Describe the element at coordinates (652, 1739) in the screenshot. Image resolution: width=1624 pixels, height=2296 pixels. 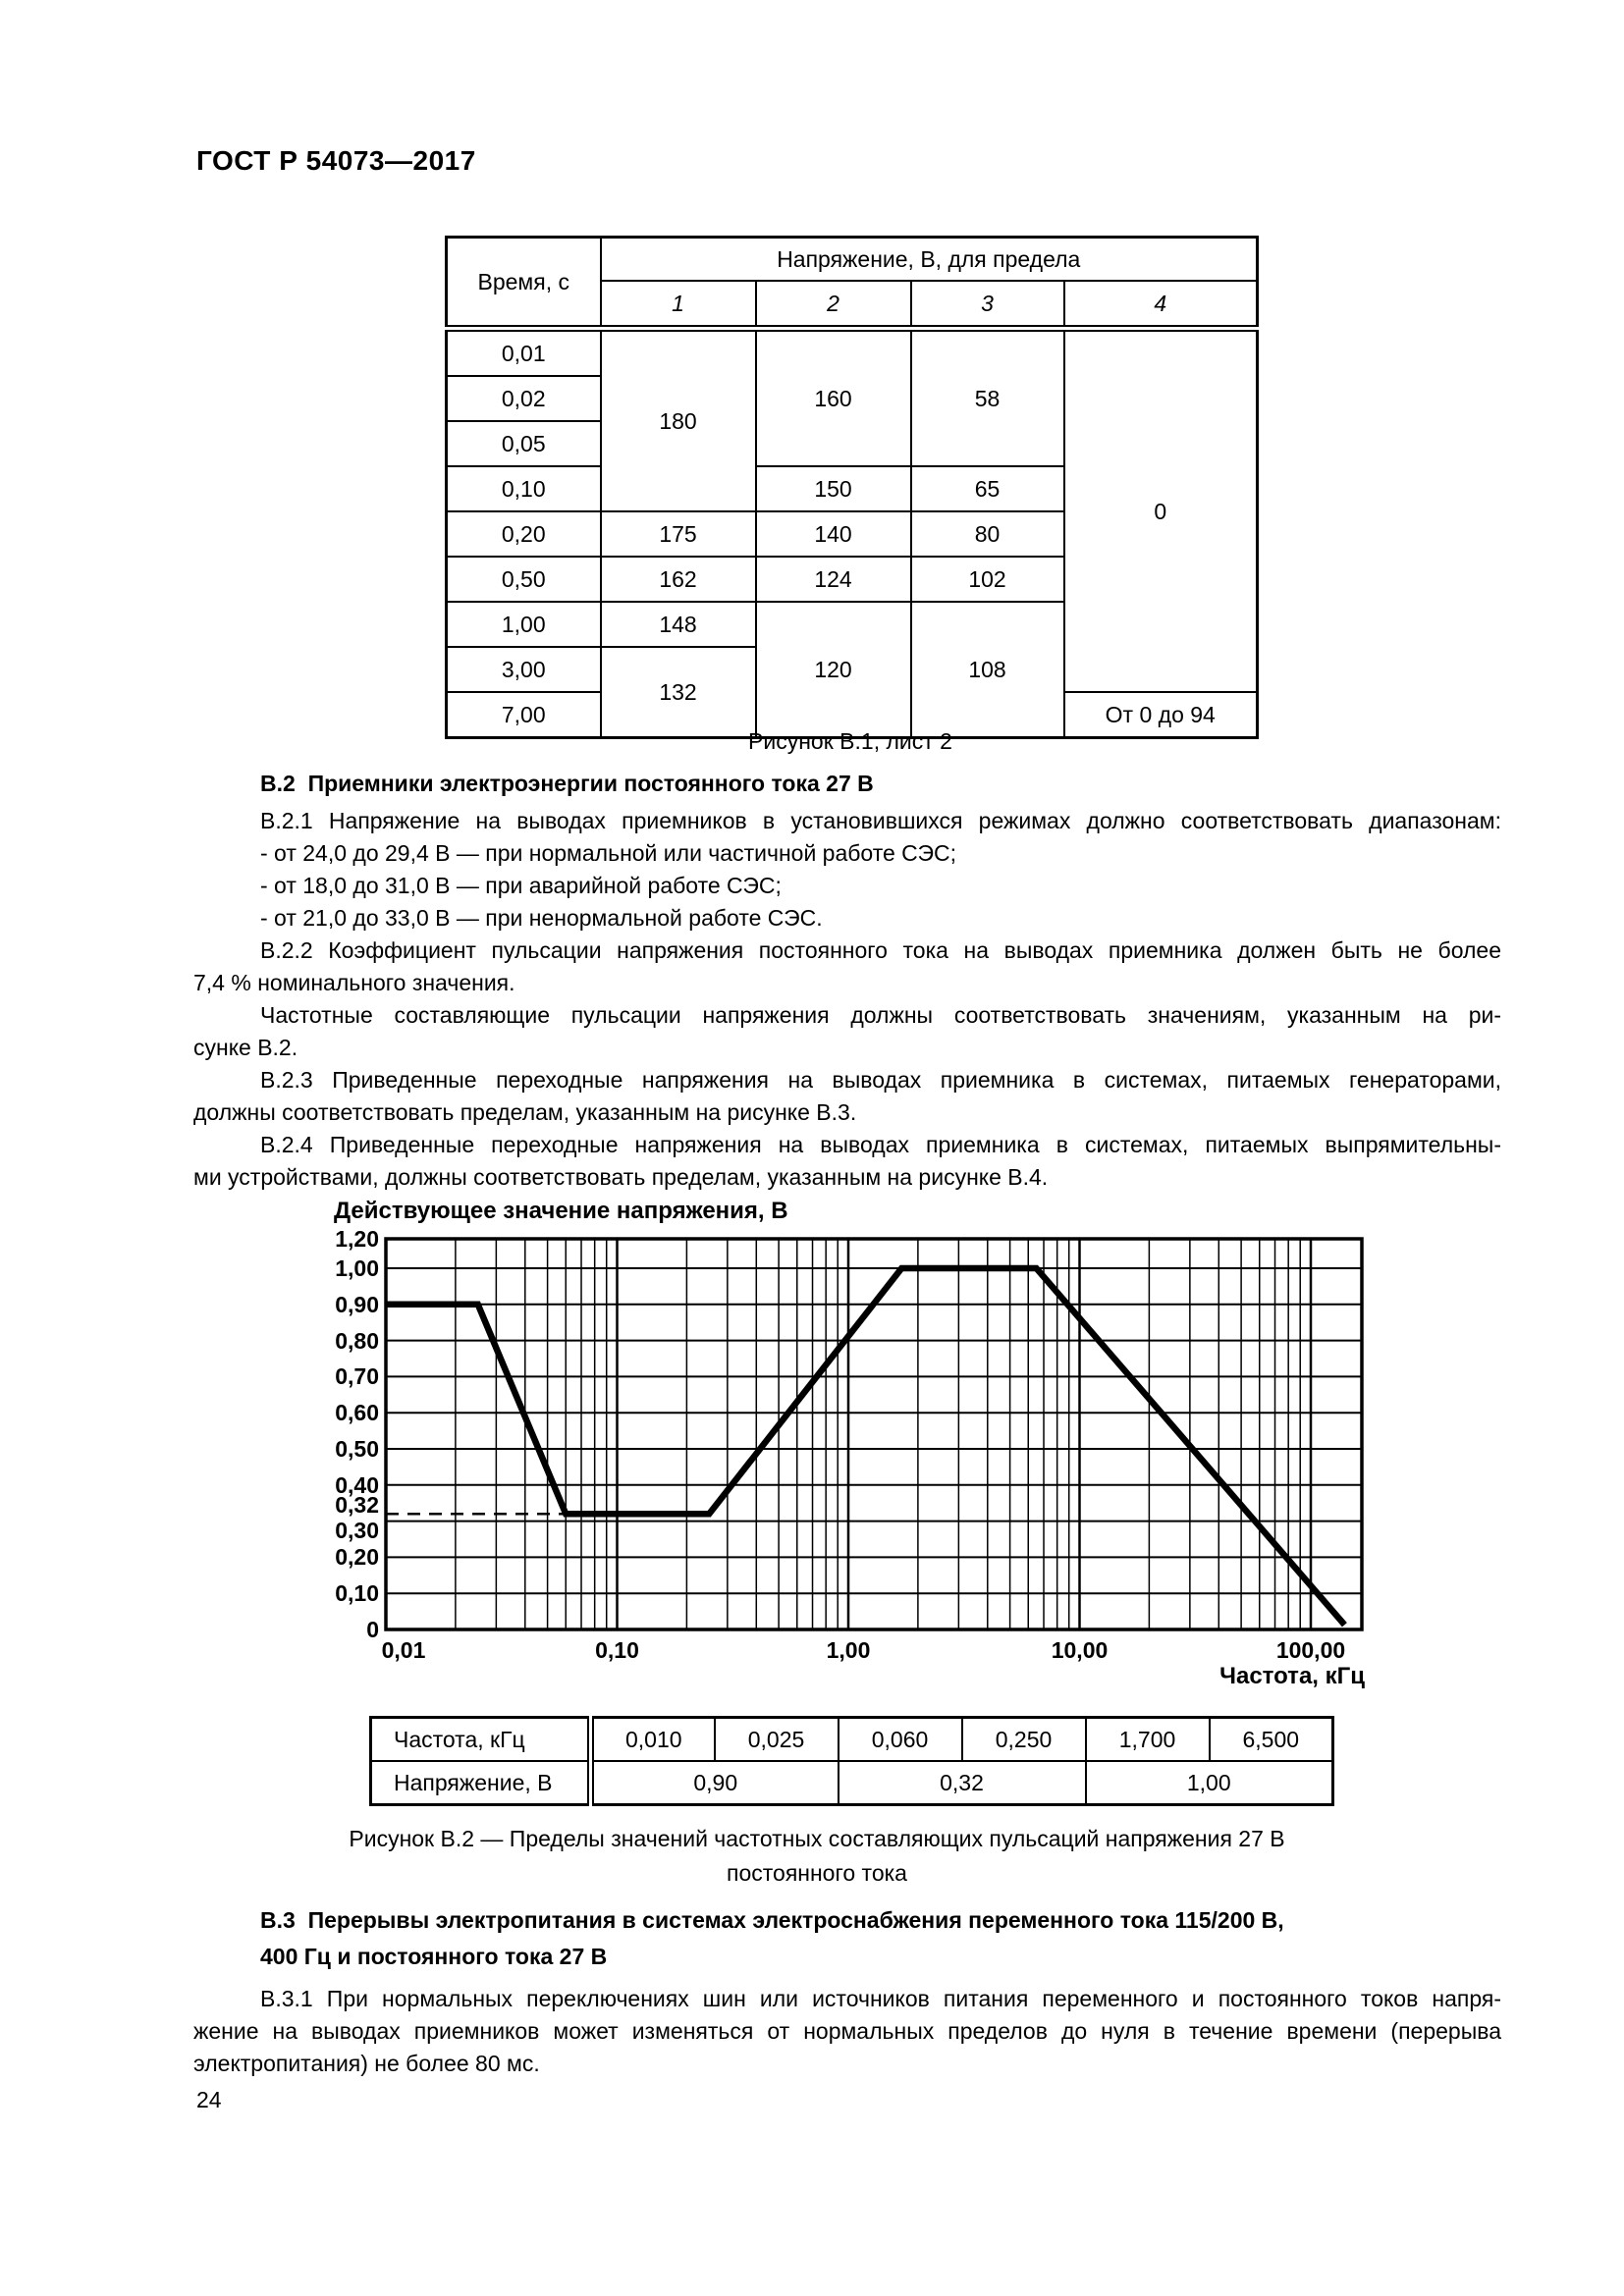
I see `frequency-value: 0,010` at that location.